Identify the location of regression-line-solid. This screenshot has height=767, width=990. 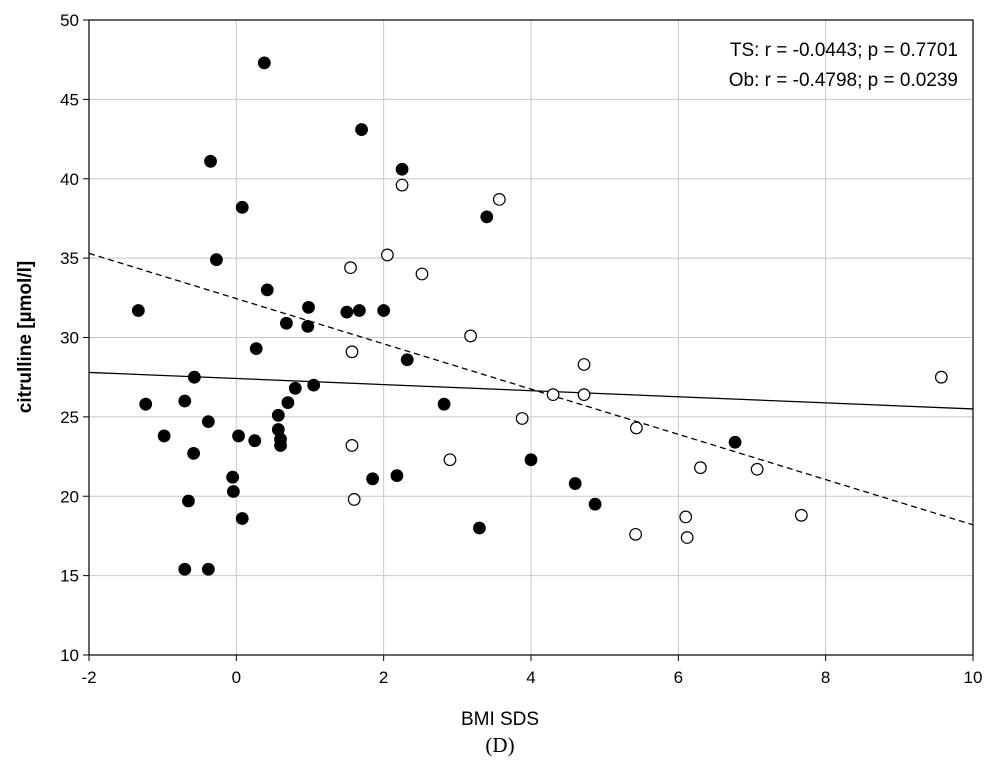
(531, 390).